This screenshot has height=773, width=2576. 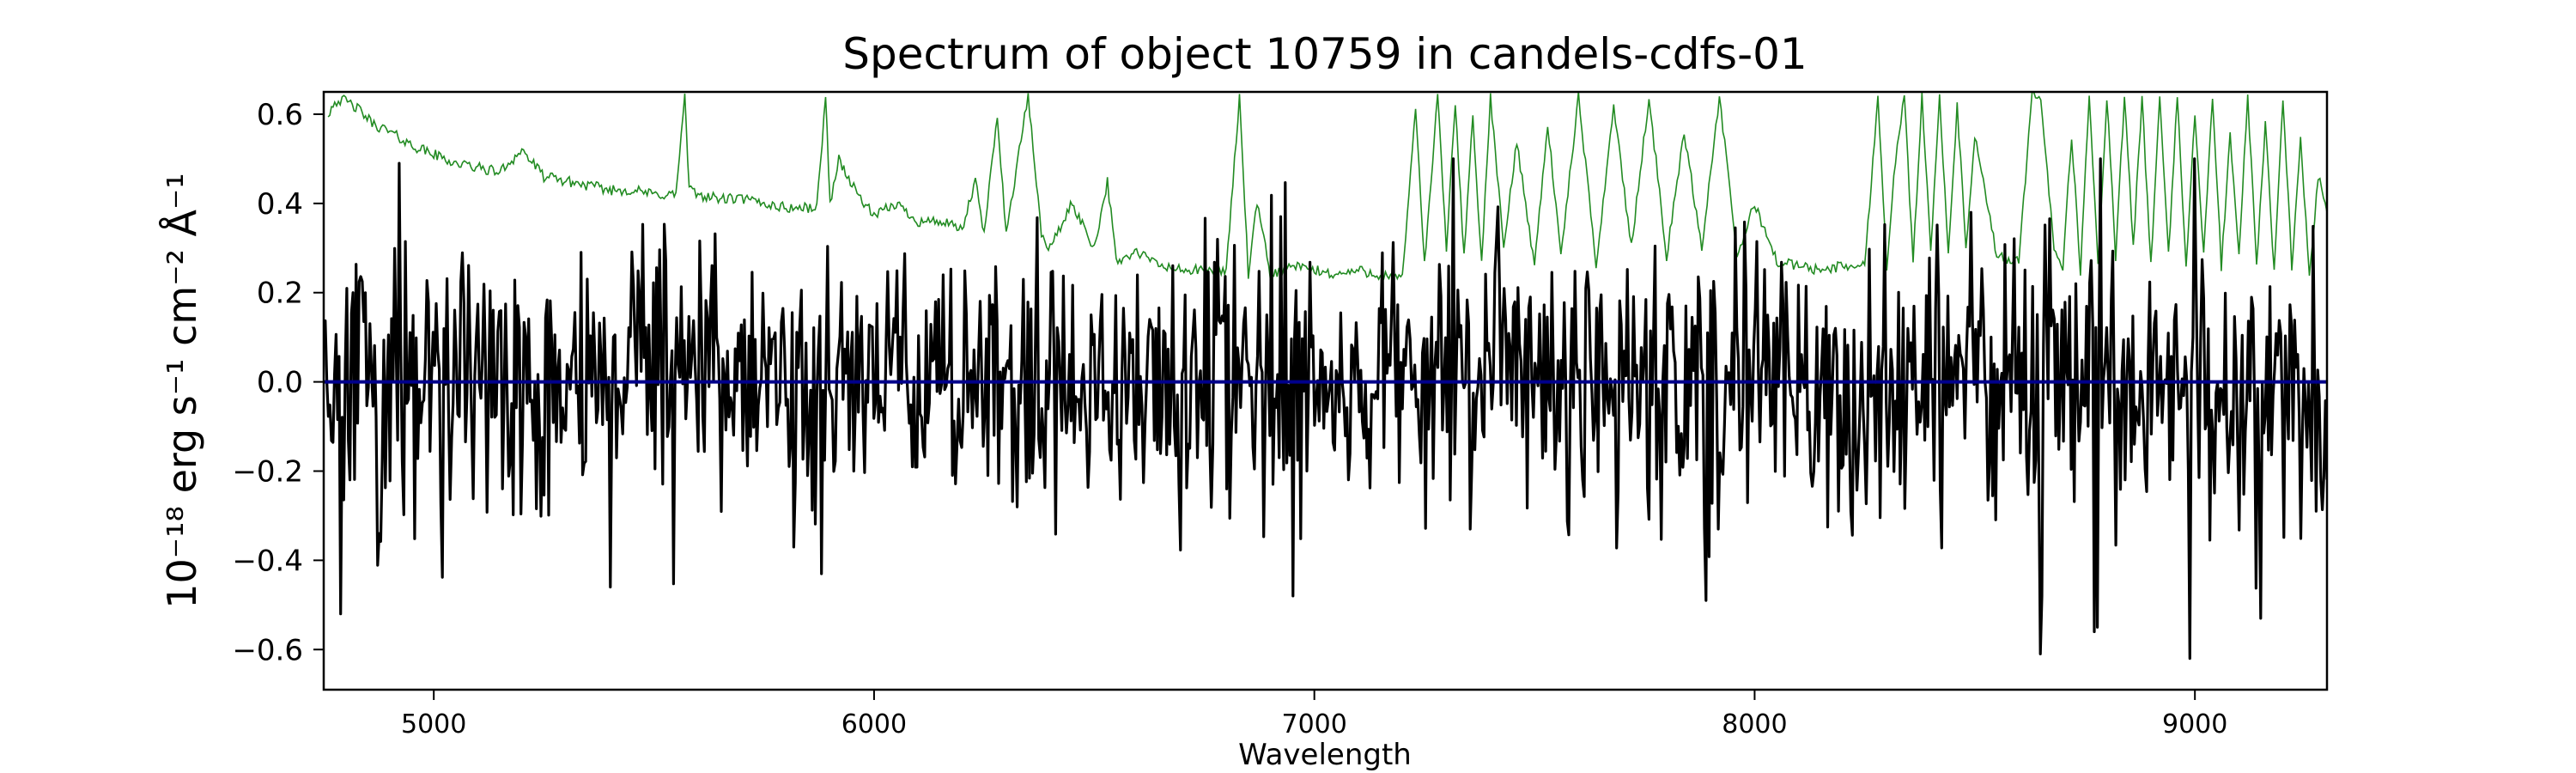 What do you see at coordinates (268, 561) in the screenshot?
I see `y-tick-label: −0.4` at bounding box center [268, 561].